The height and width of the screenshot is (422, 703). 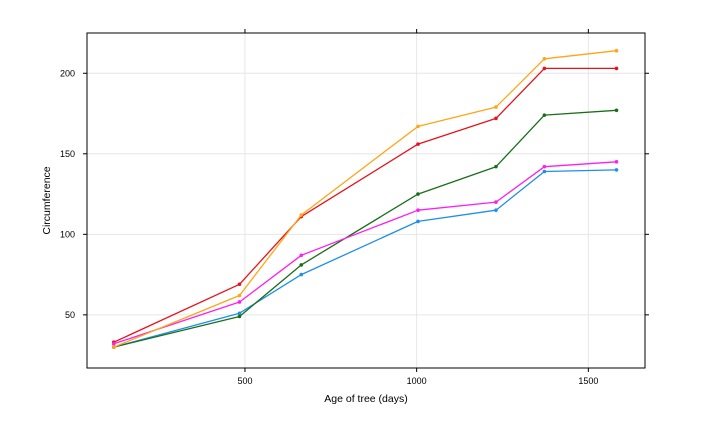 I want to click on x-tick-label: 500, so click(x=244, y=381).